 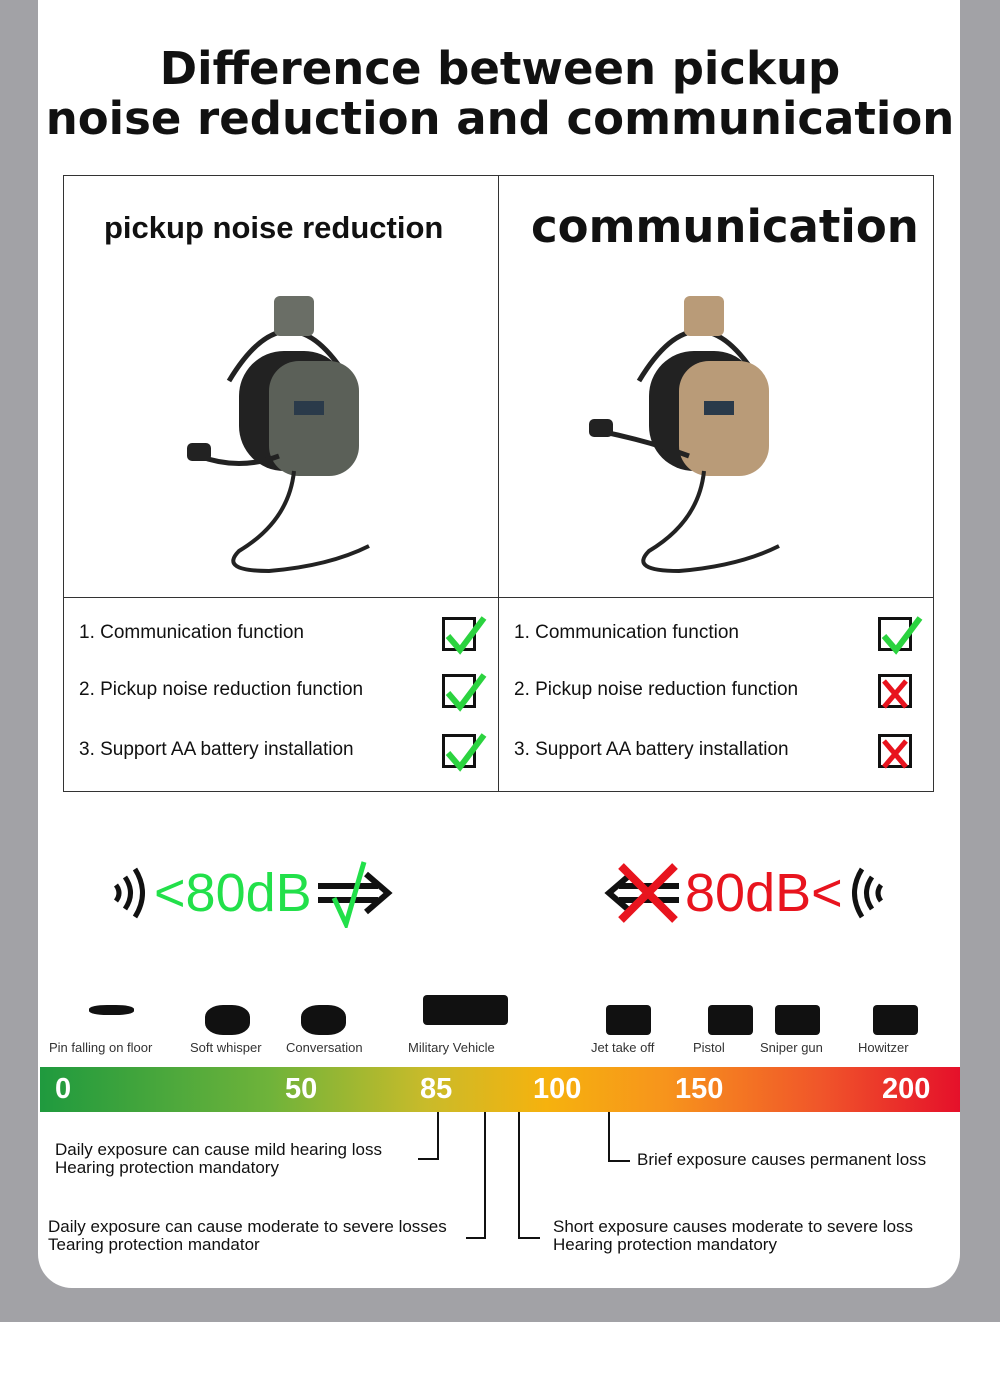 I want to click on title-line: Difference between pickup, so click(x=500, y=68).